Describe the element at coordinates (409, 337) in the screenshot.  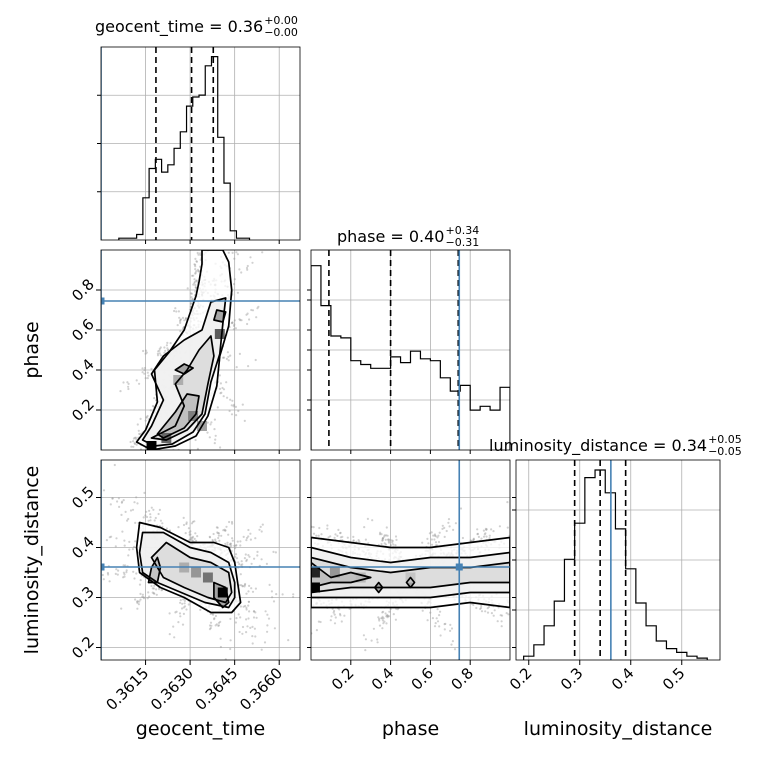
I see `hist-panel-phase: phase = 0.40 +0.34−0.31` at that location.